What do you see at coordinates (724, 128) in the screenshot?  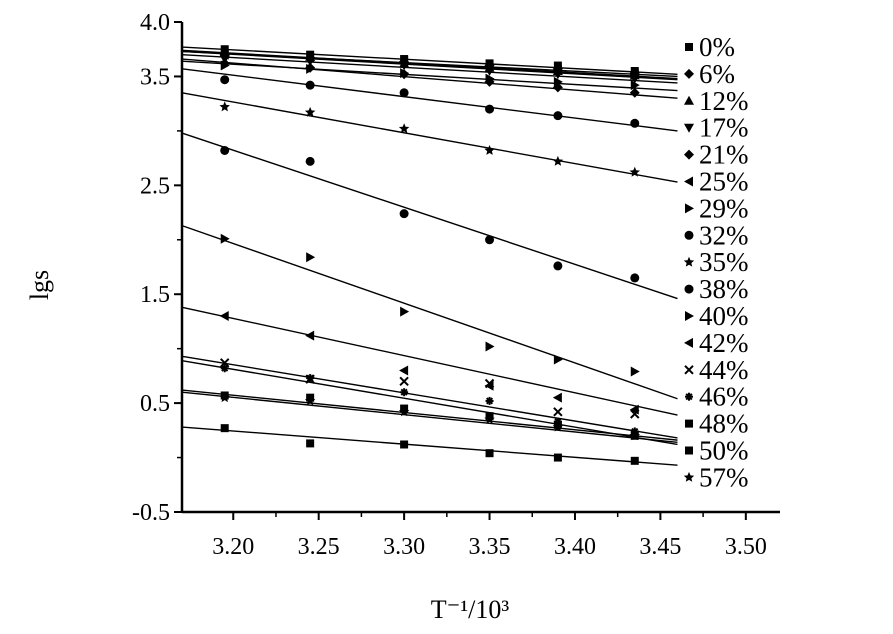 I see `legend-label-17pct: 17%` at bounding box center [724, 128].